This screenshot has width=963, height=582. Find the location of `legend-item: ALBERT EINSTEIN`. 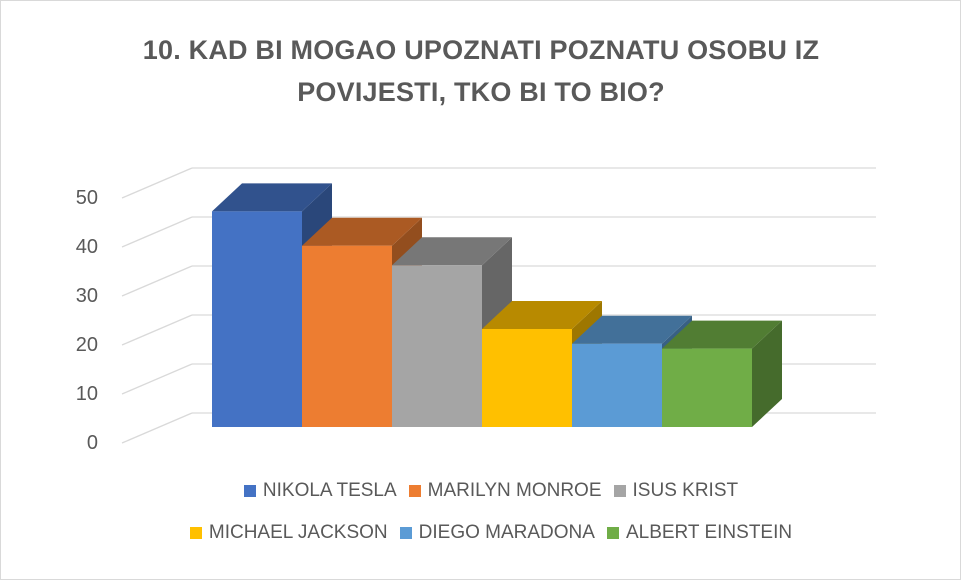

legend-item: ALBERT EINSTEIN is located at coordinates (699, 533).